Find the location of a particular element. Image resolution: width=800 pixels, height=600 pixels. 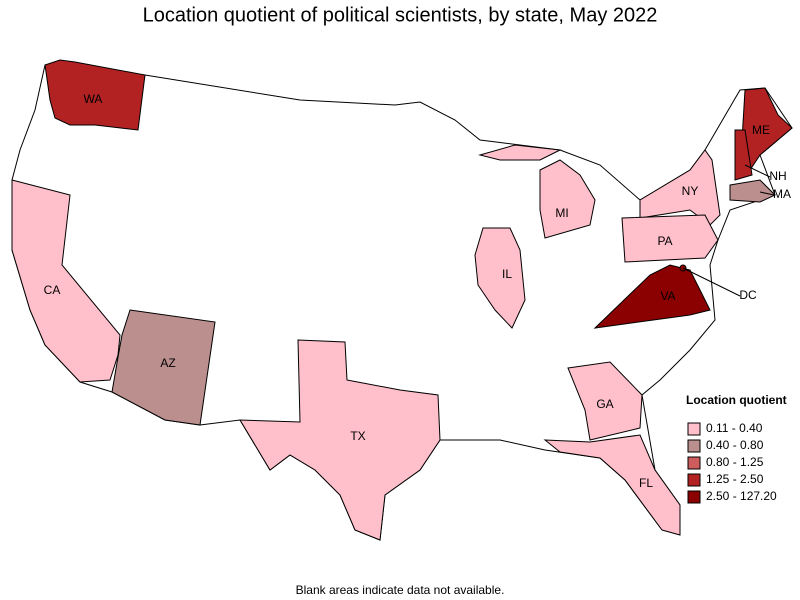

state-label: CA is located at coordinates (52, 290).